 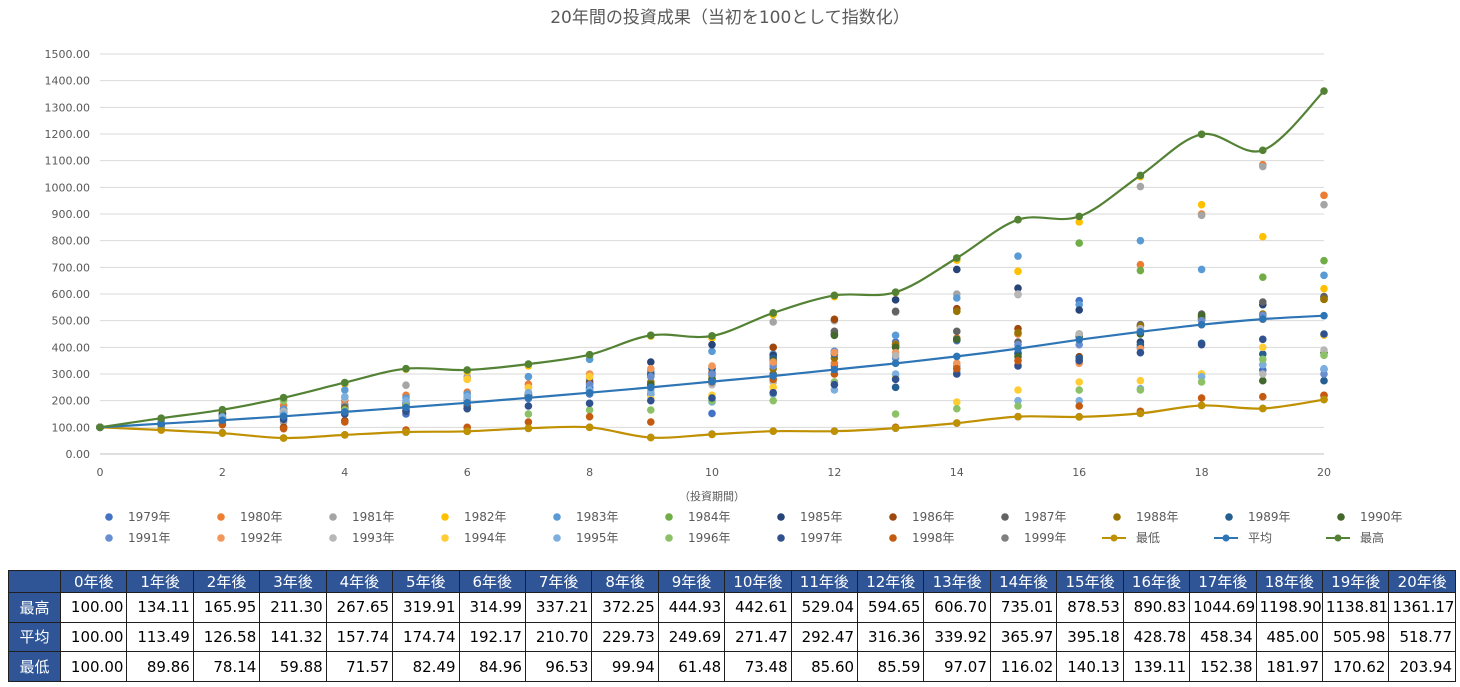 What do you see at coordinates (1156, 666) in the screenshot?
I see `table-cell: 139.11` at bounding box center [1156, 666].